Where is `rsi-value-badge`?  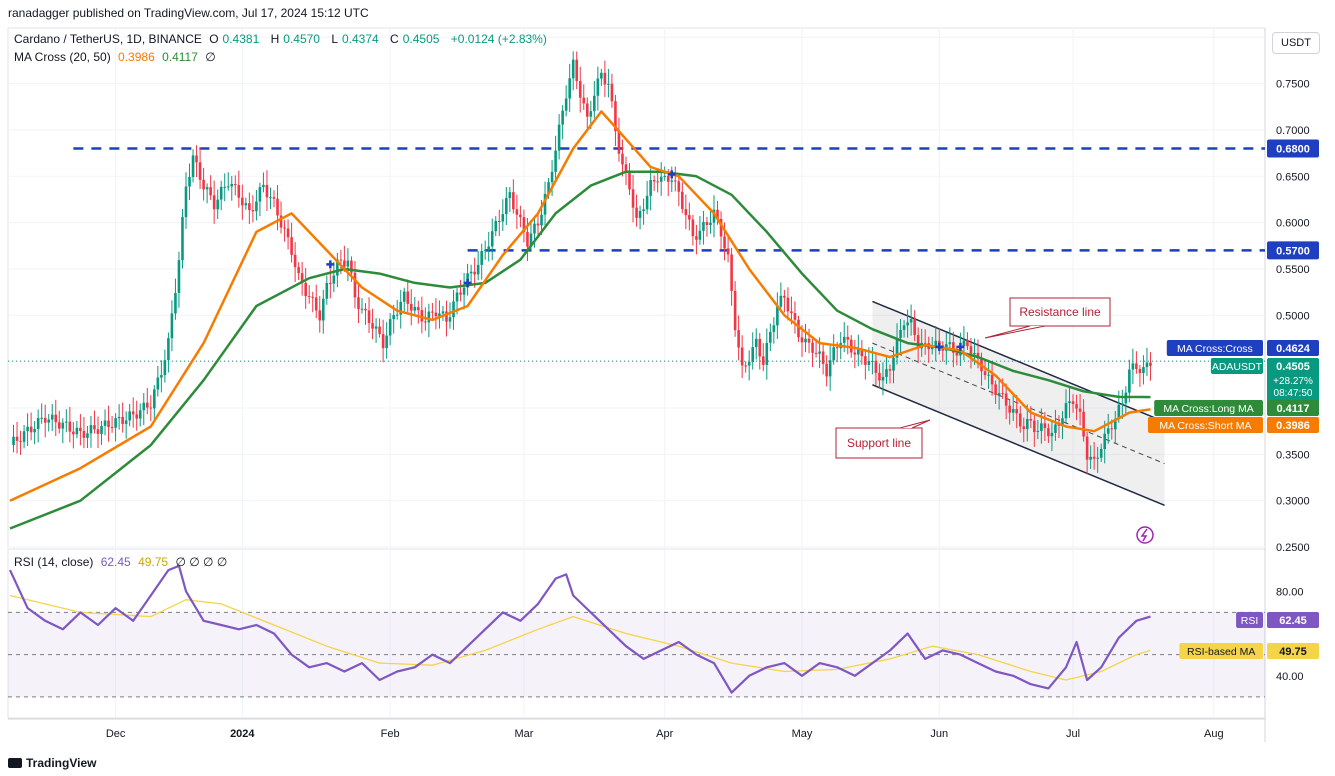
rsi-value-badge is located at coordinates (1293, 651).